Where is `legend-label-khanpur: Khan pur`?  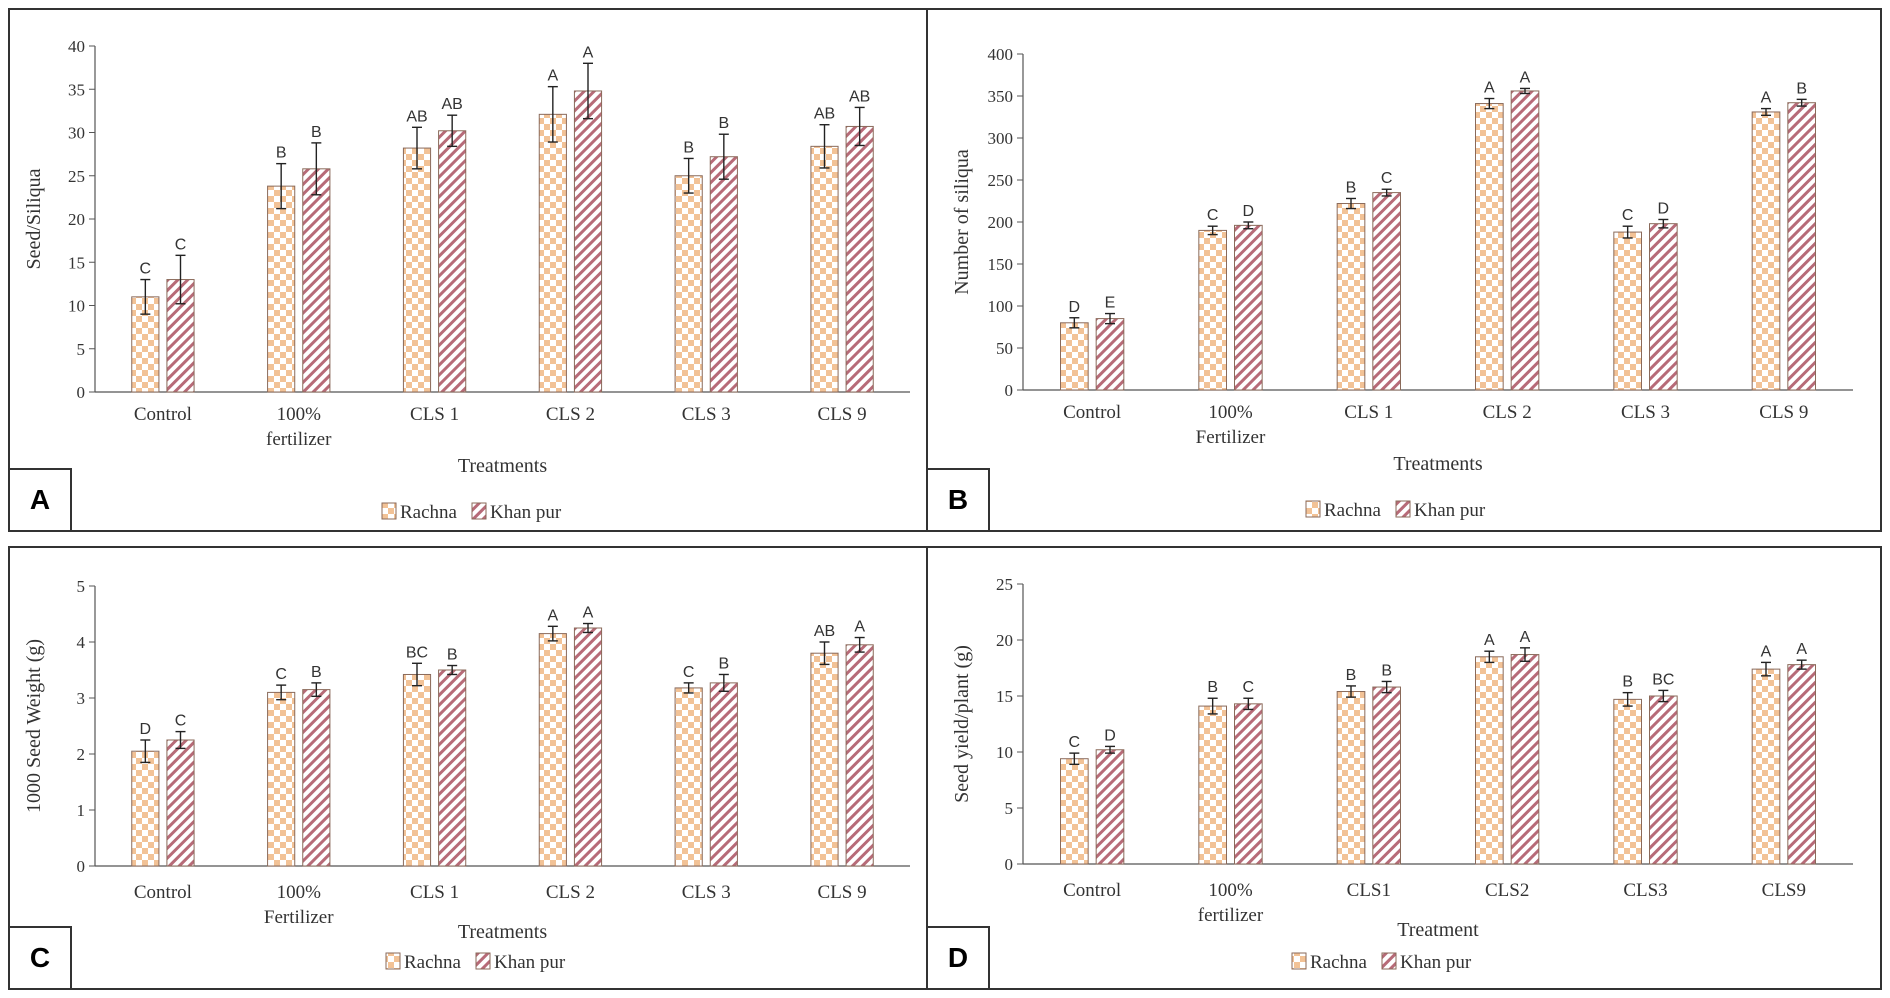
legend-label-khanpur: Khan pur is located at coordinates (526, 512).